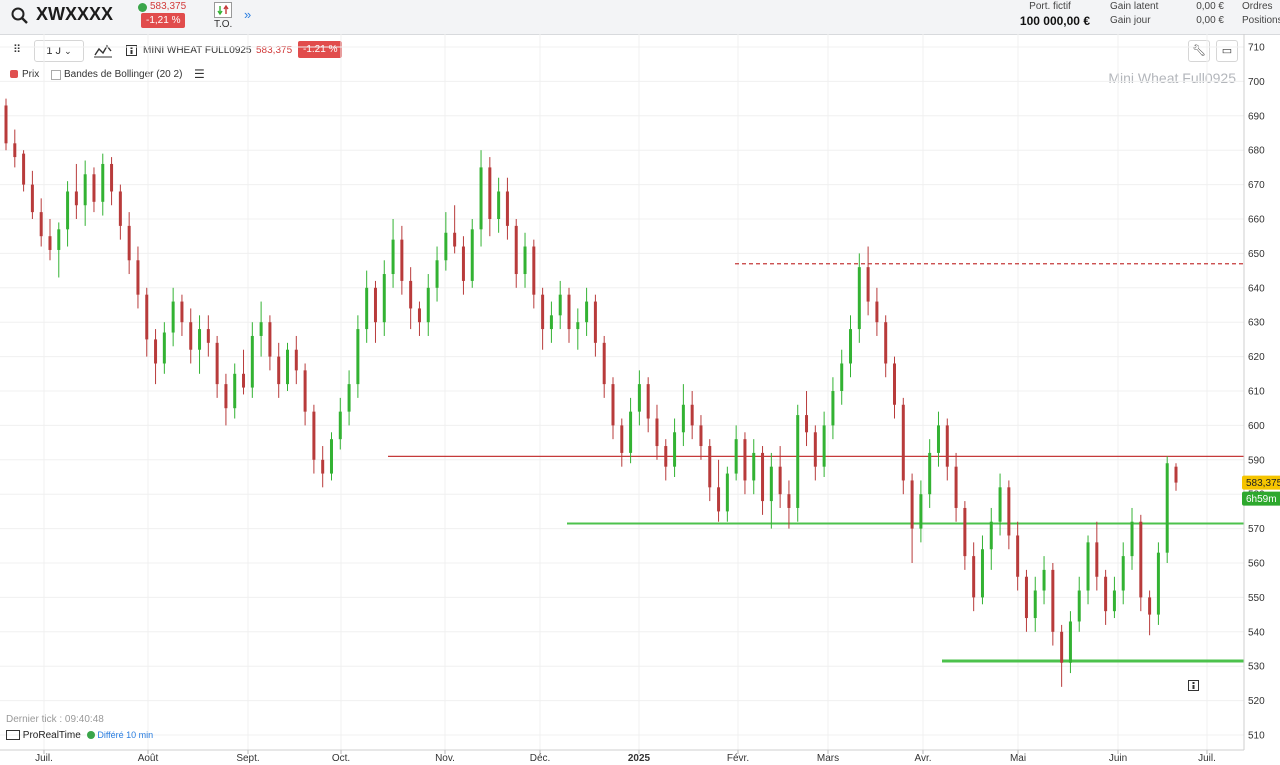  What do you see at coordinates (75, 14) in the screenshot?
I see `symbol-title: XWXXXX` at bounding box center [75, 14].